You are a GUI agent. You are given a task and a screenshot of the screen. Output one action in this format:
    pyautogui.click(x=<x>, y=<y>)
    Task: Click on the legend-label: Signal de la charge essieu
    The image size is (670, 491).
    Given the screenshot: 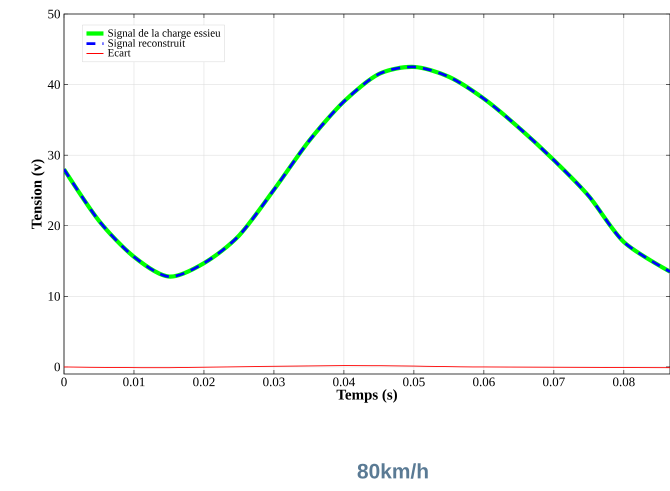 What is the action you would take?
    pyautogui.click(x=164, y=33)
    